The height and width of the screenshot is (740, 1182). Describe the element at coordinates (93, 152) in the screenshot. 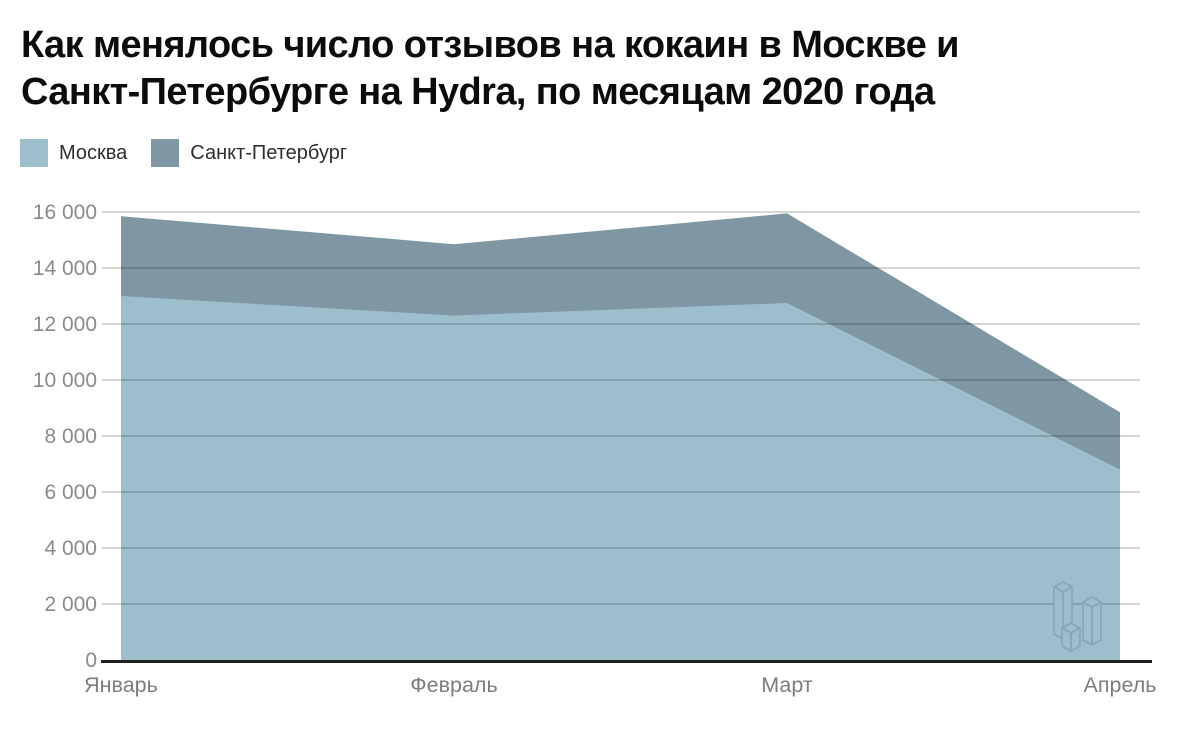

I see `legend-label-moscow: Москва` at that location.